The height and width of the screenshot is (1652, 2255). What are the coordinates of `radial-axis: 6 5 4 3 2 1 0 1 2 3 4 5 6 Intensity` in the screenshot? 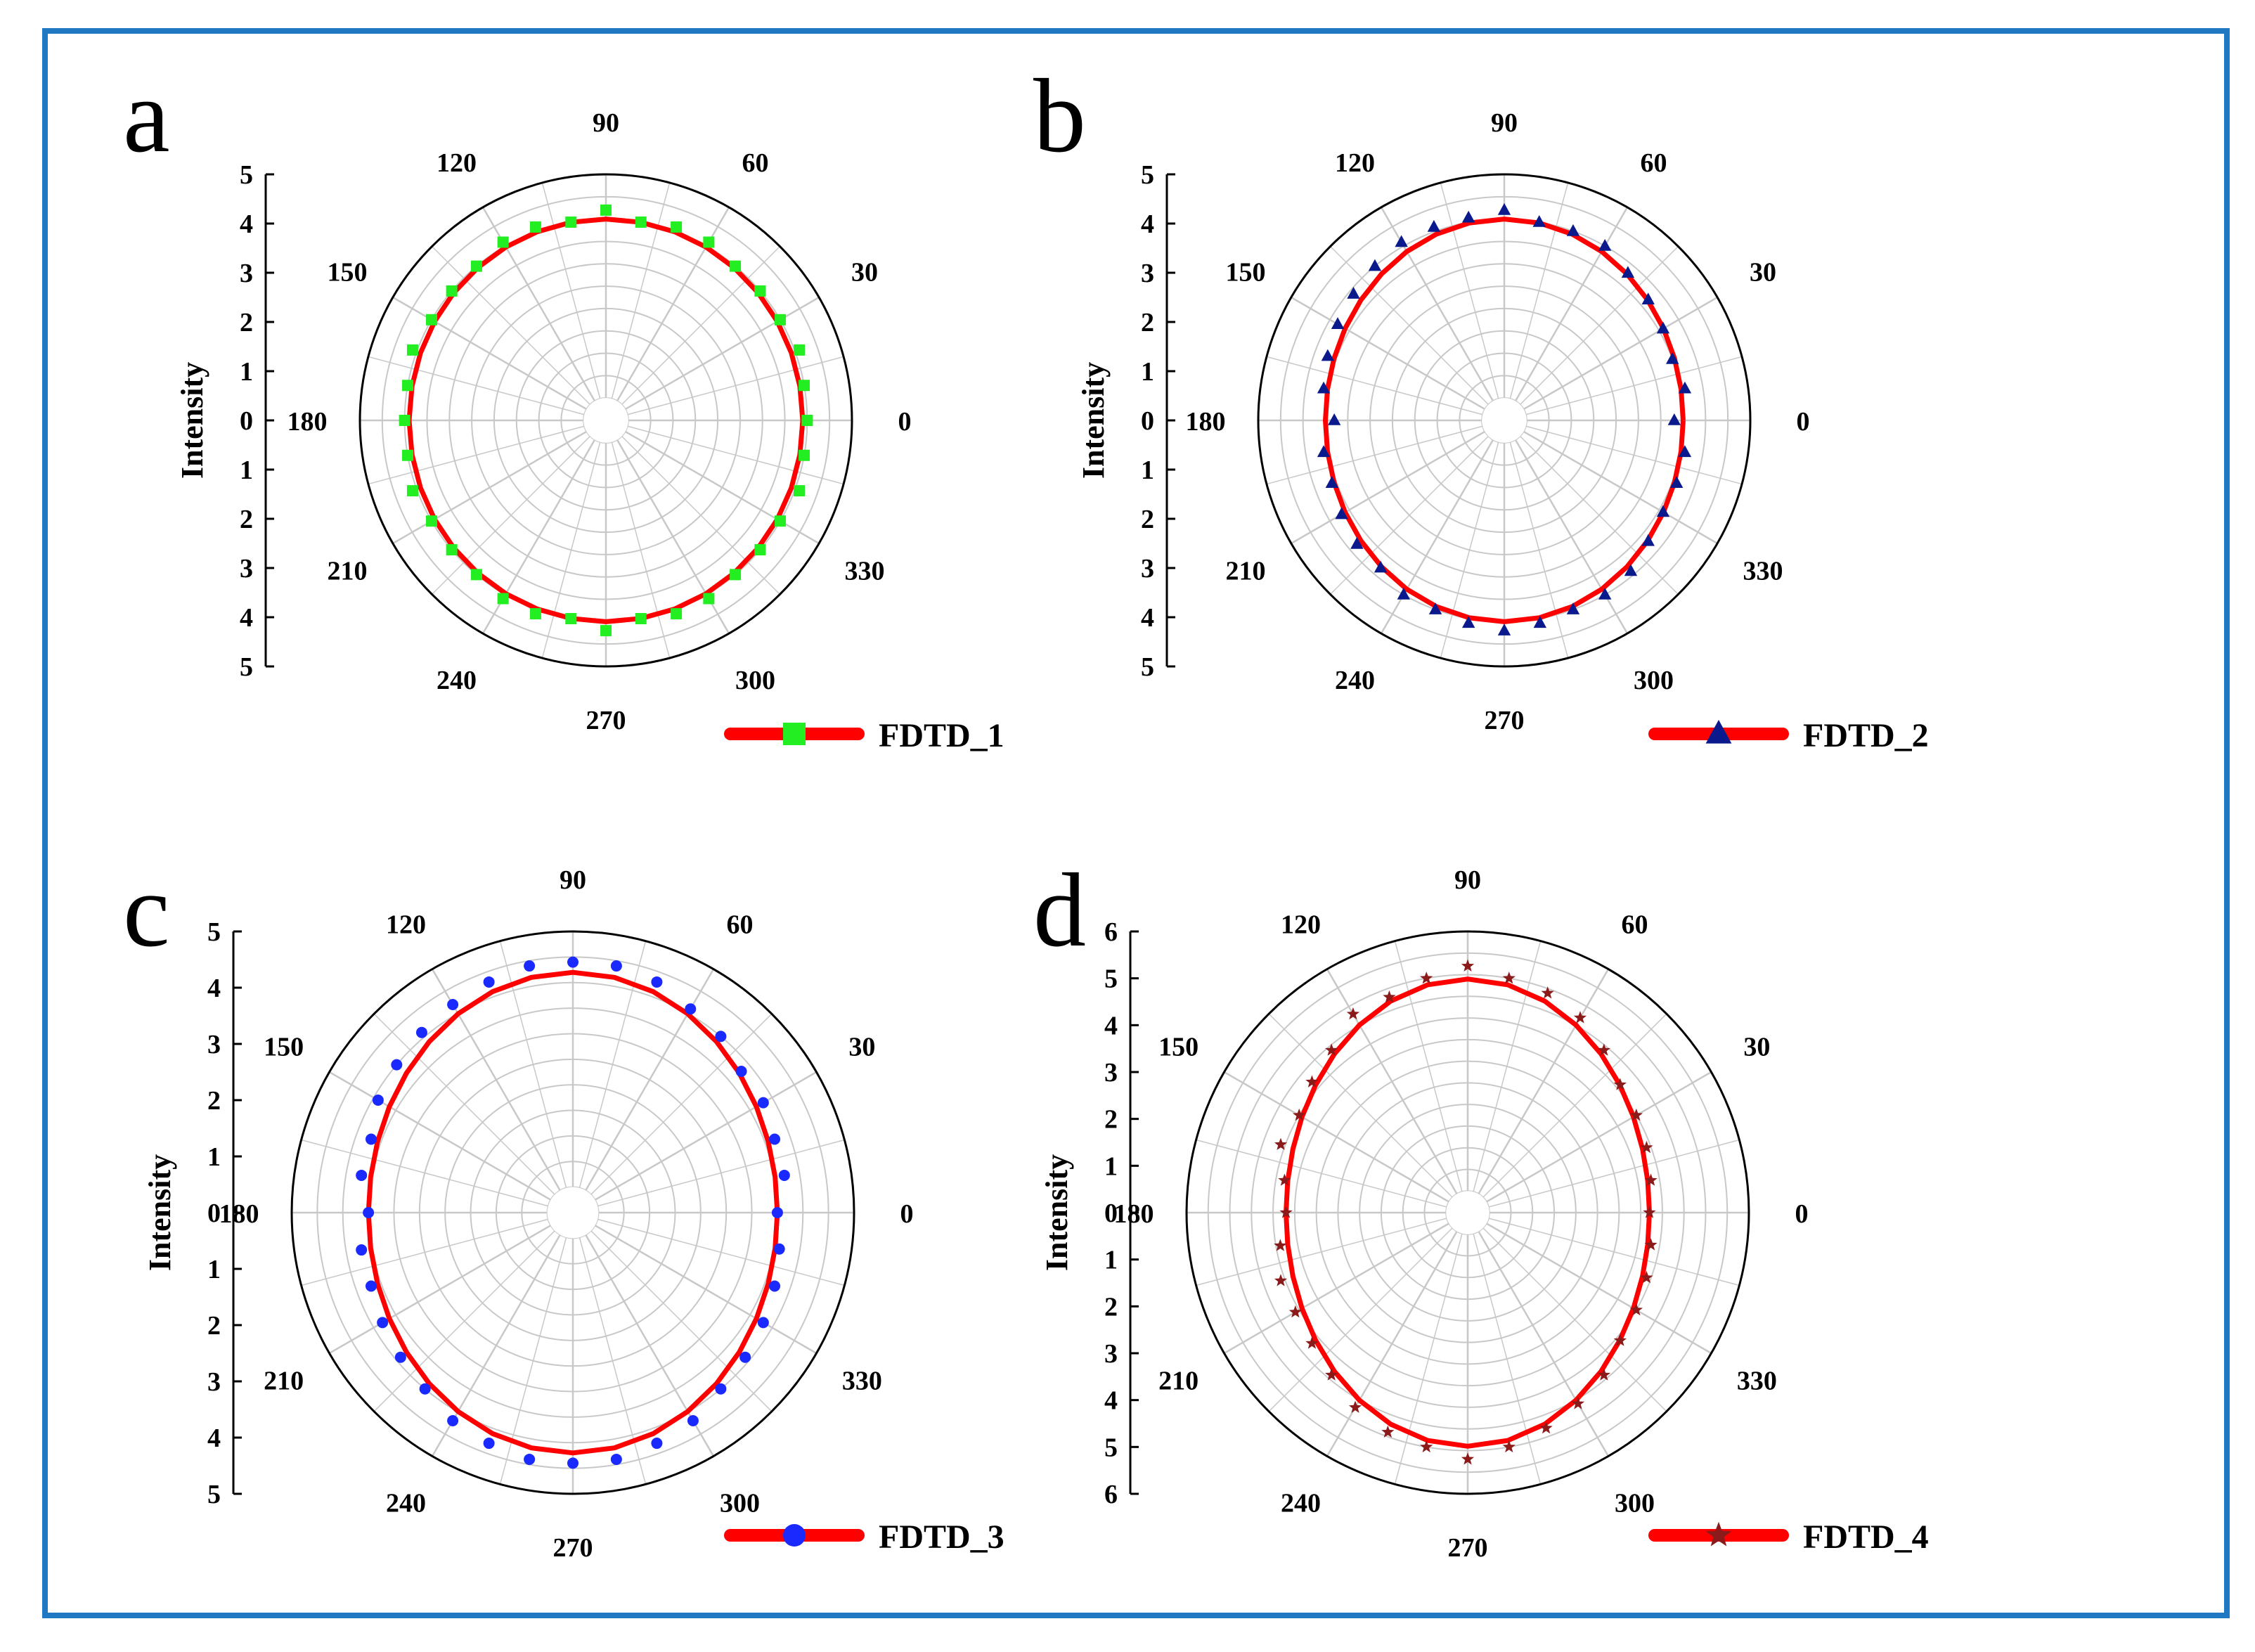 It's located at (1089, 1213).